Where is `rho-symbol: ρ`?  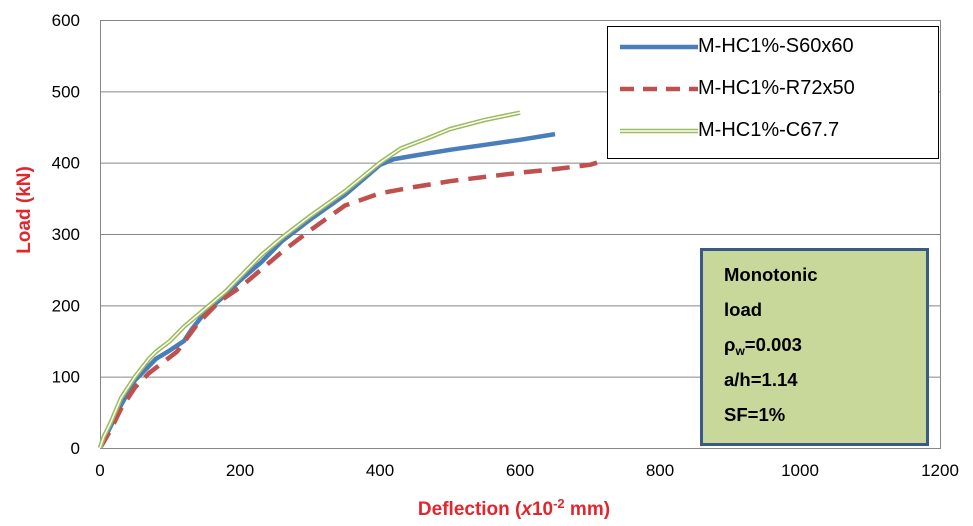
rho-symbol: ρ is located at coordinates (730, 344).